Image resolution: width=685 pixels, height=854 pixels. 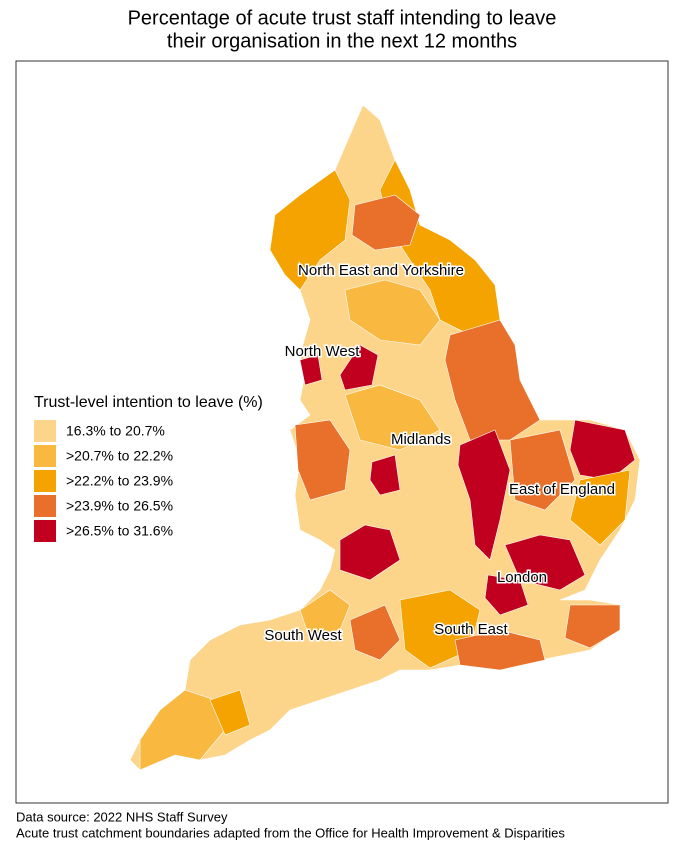 What do you see at coordinates (122, 816) in the screenshot?
I see `footnote: Data source: 2022 NHS Staff Survey` at bounding box center [122, 816].